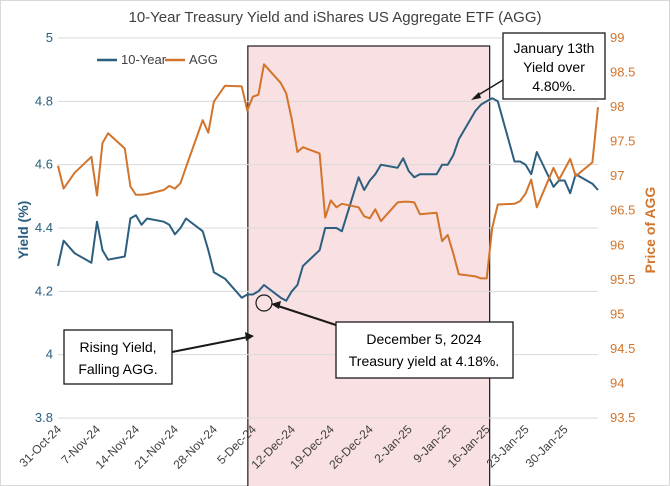 The width and height of the screenshot is (670, 486). Describe the element at coordinates (617, 382) in the screenshot. I see `y2-tick-label: 94` at that location.